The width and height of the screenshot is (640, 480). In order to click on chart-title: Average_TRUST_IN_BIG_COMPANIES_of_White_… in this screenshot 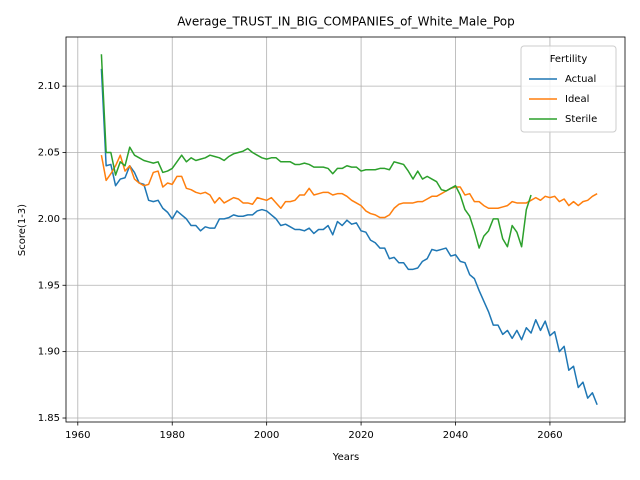, I will do `click(345, 22)`.